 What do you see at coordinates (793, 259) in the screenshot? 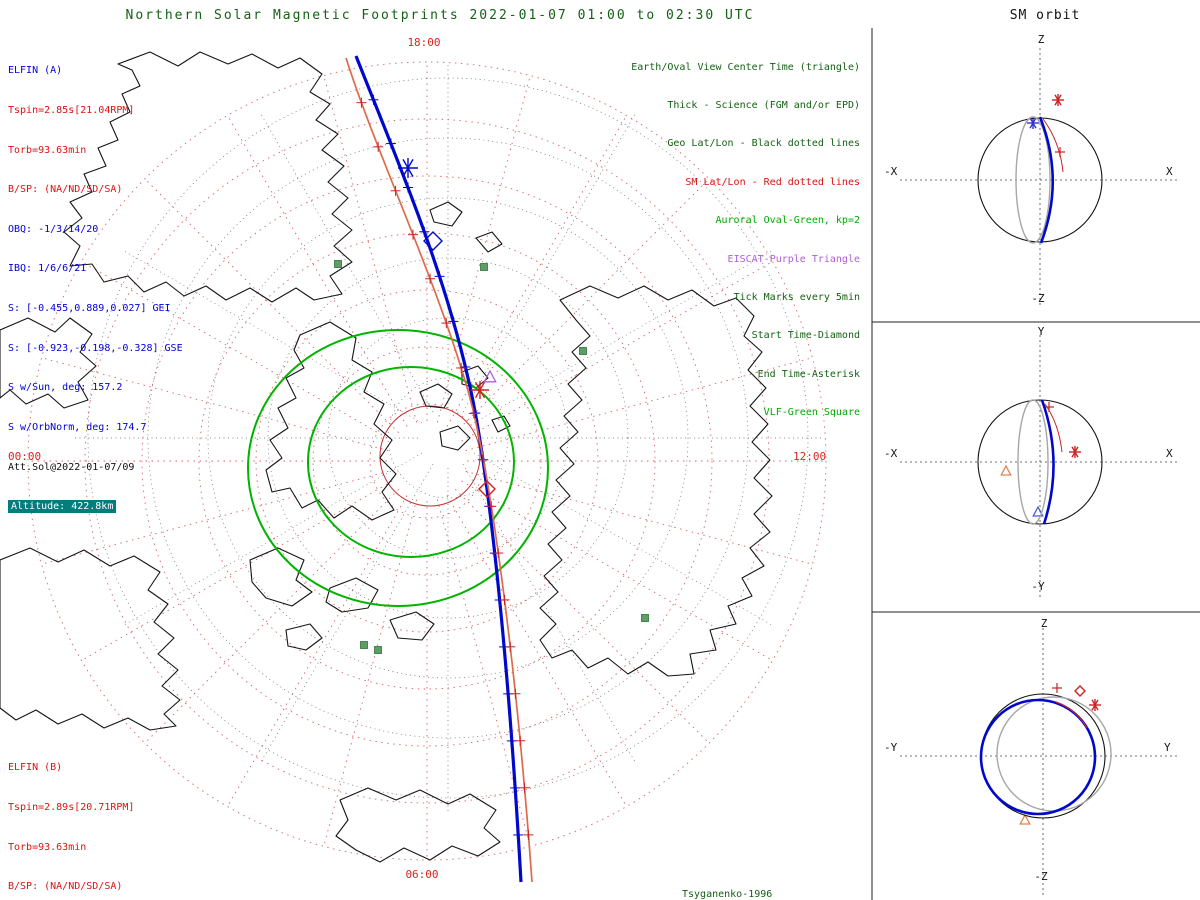
I see `legend-item: EISCAT-Purple Triangle` at bounding box center [793, 259].